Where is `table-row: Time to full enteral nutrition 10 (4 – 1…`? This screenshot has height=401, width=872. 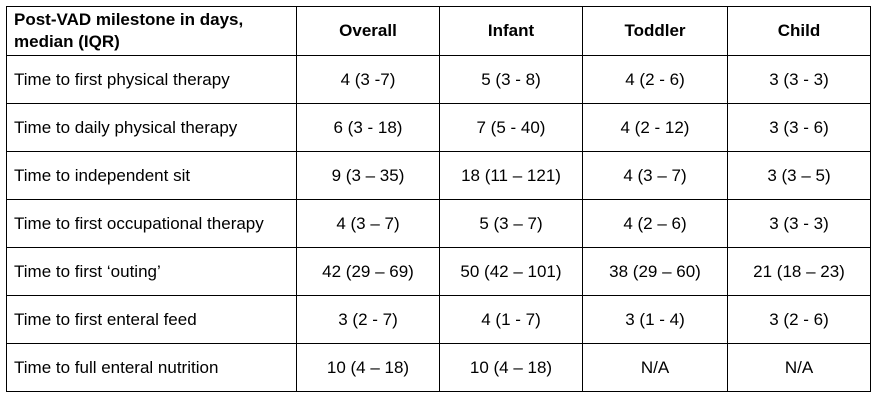 table-row: Time to full enteral nutrition 10 (4 – 1… is located at coordinates (438, 367).